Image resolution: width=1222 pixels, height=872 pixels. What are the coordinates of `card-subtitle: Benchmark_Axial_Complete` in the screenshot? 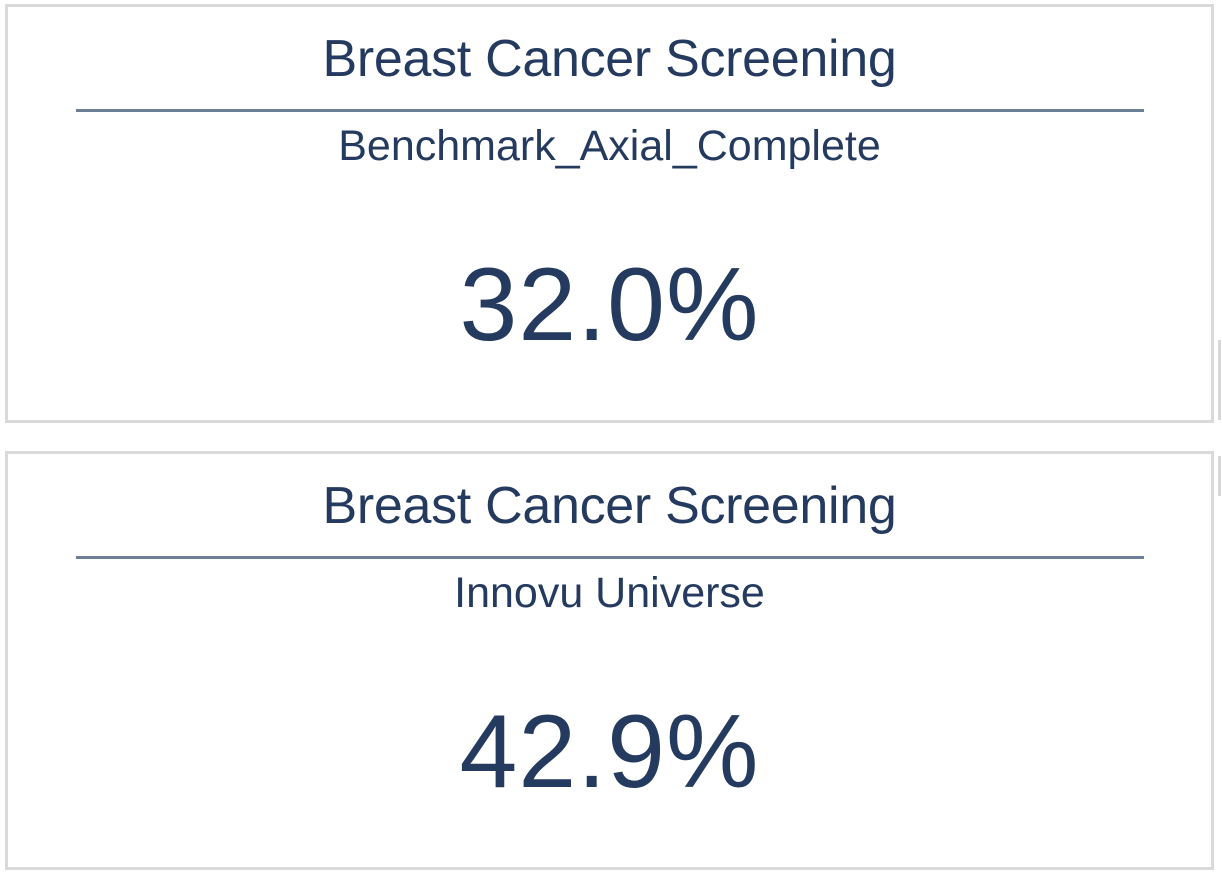 It's located at (609, 146).